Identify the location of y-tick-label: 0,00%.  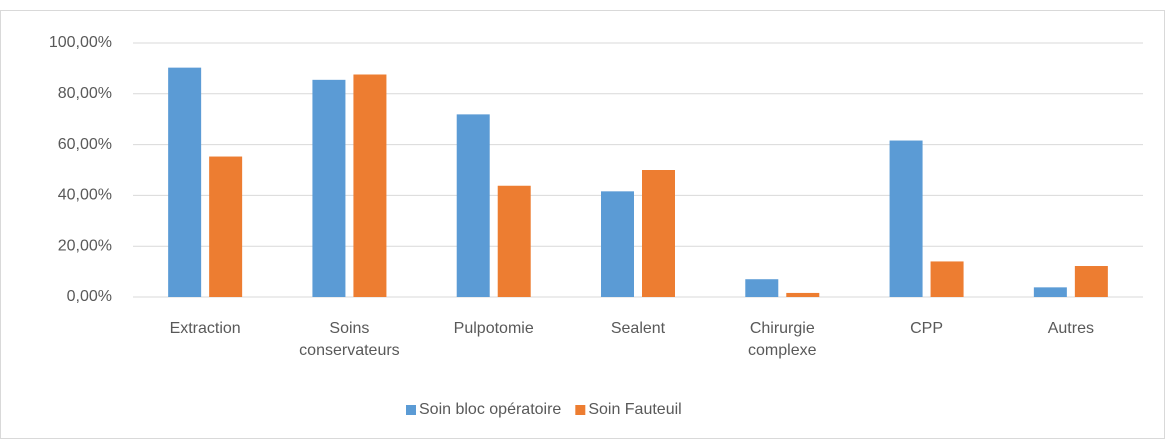
(89, 296).